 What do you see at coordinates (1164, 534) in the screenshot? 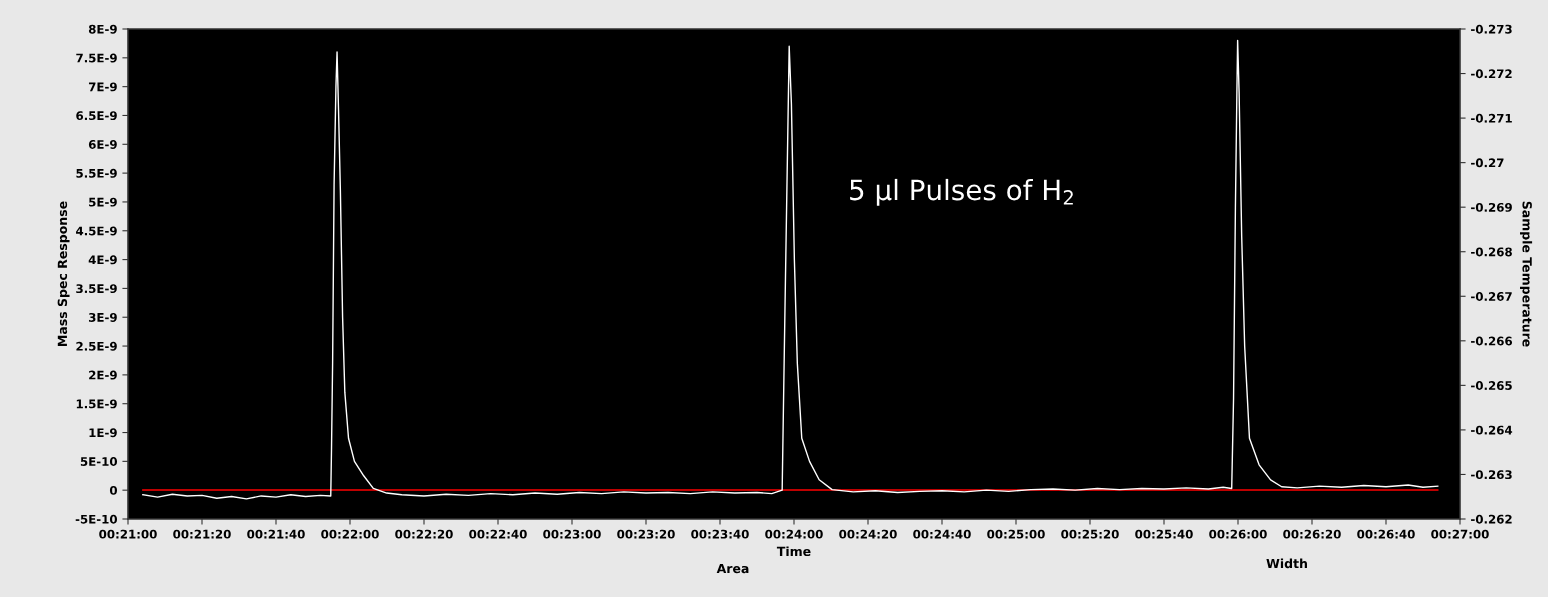
I see `x-tick-label: 00:25:40` at bounding box center [1164, 534].